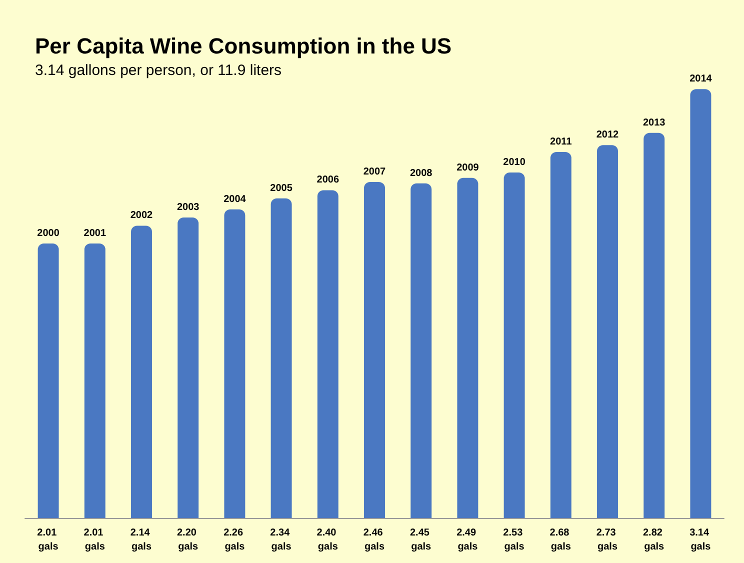  What do you see at coordinates (374, 172) in the screenshot?
I see `x-tick-label: 2007` at bounding box center [374, 172].